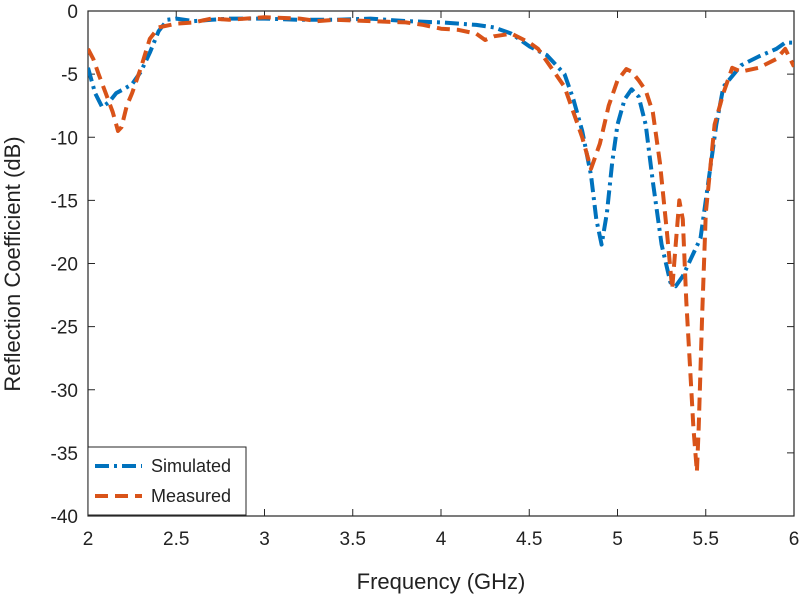 The height and width of the screenshot is (600, 800). I want to click on x-tick-label: 4, so click(441, 539).